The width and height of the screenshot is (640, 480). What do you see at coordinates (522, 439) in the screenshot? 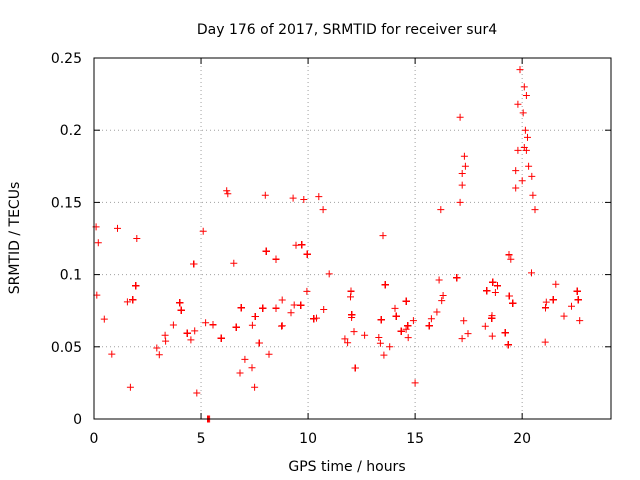
I see `x-tick-label: 20` at bounding box center [522, 439].